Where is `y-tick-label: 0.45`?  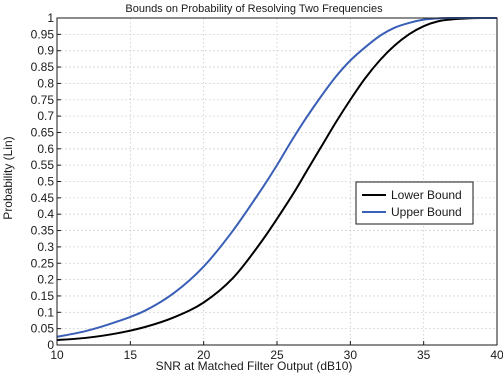
y-tick-label: 0.45 is located at coordinates (43, 198).